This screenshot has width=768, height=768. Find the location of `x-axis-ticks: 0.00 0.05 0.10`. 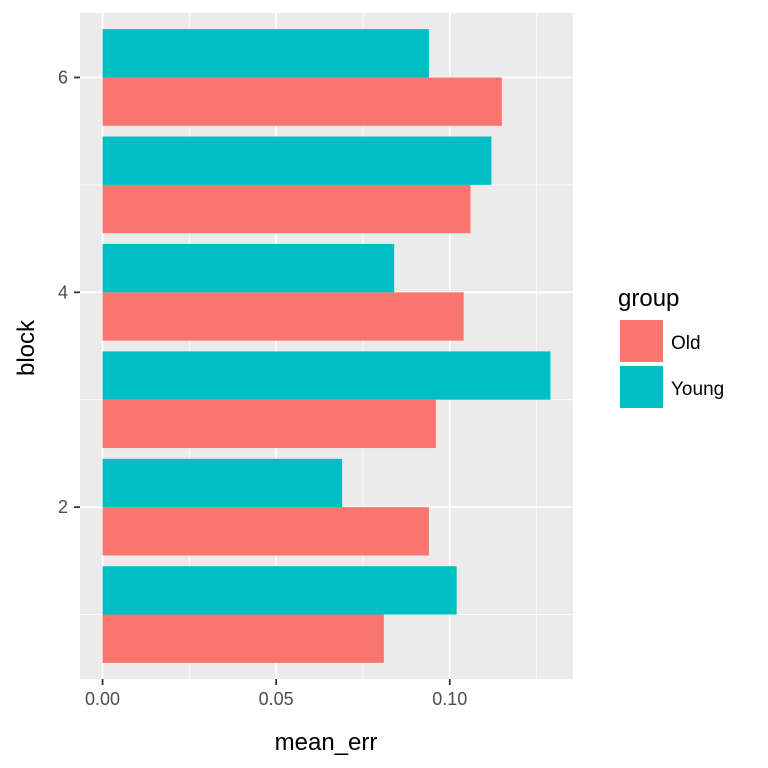

x-axis-ticks: 0.00 0.05 0.10 is located at coordinates (276, 694).